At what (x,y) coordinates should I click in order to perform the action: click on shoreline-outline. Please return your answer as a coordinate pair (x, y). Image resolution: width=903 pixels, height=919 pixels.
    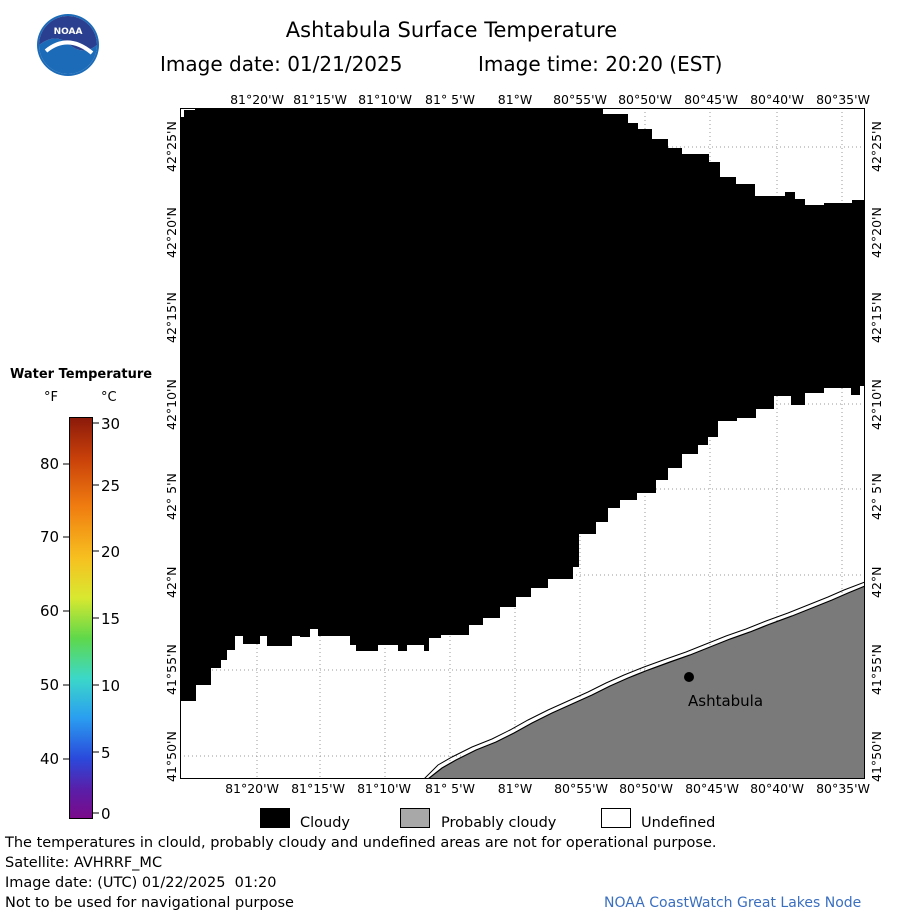
    Looking at the image, I should click on (644, 680).